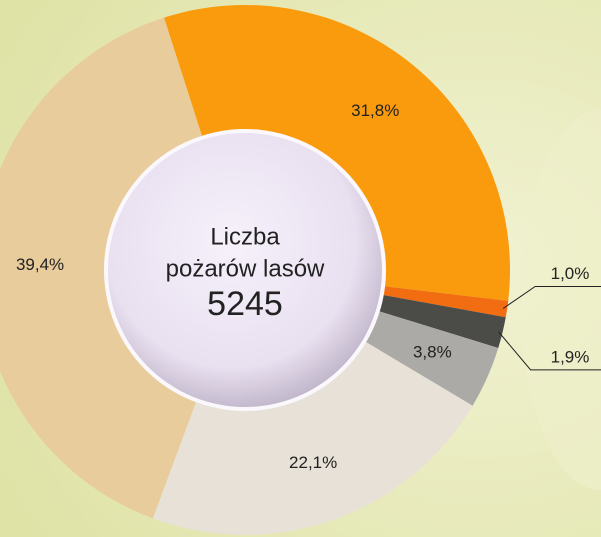 The height and width of the screenshot is (537, 601). What do you see at coordinates (245, 236) in the screenshot?
I see `center-text: Liczba` at bounding box center [245, 236].